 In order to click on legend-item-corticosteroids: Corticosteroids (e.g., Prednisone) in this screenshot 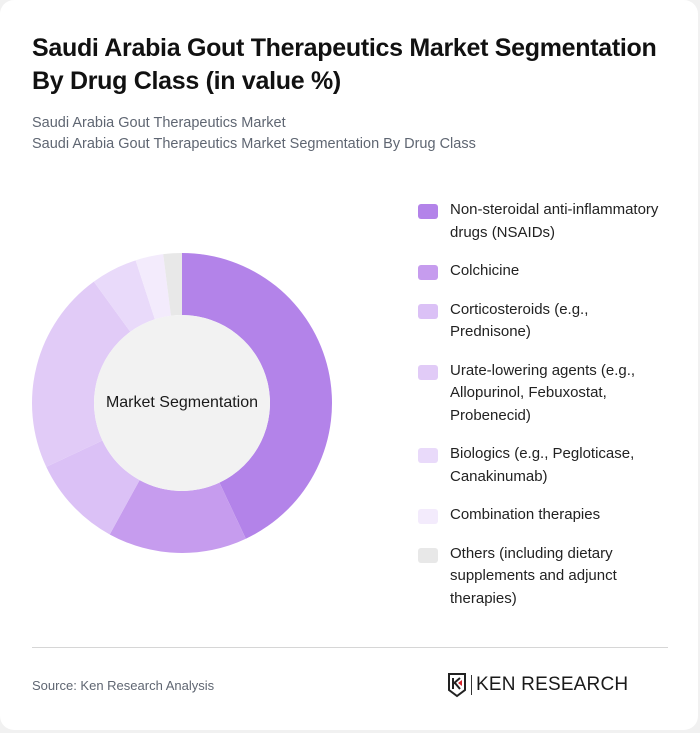, I will do `click(548, 321)`.